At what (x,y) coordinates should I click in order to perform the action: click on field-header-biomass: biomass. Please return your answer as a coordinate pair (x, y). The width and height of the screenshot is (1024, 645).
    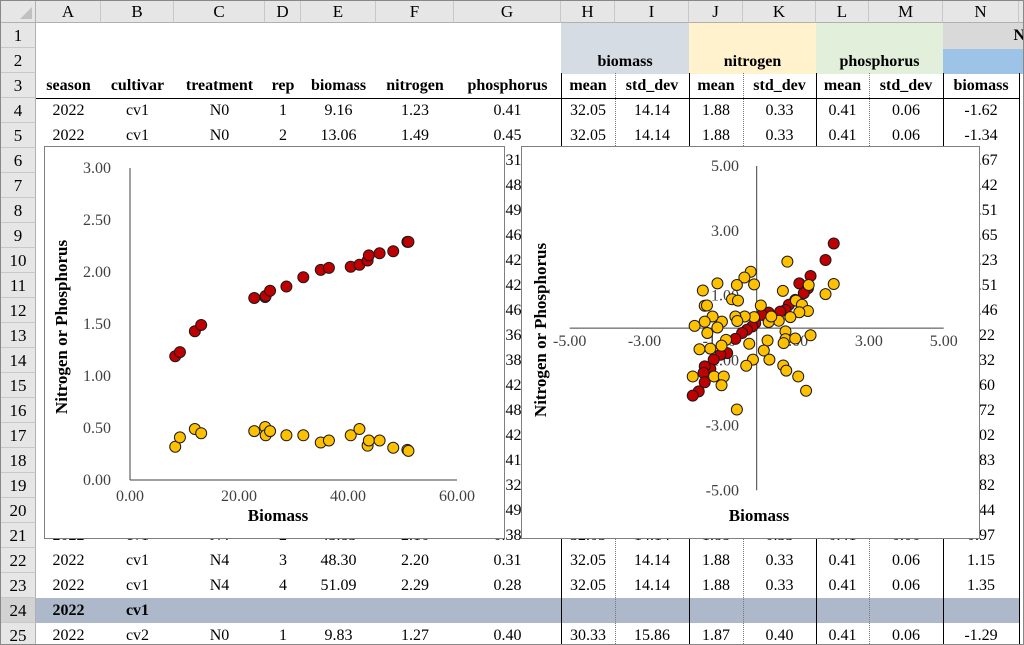
    Looking at the image, I should click on (338, 85).